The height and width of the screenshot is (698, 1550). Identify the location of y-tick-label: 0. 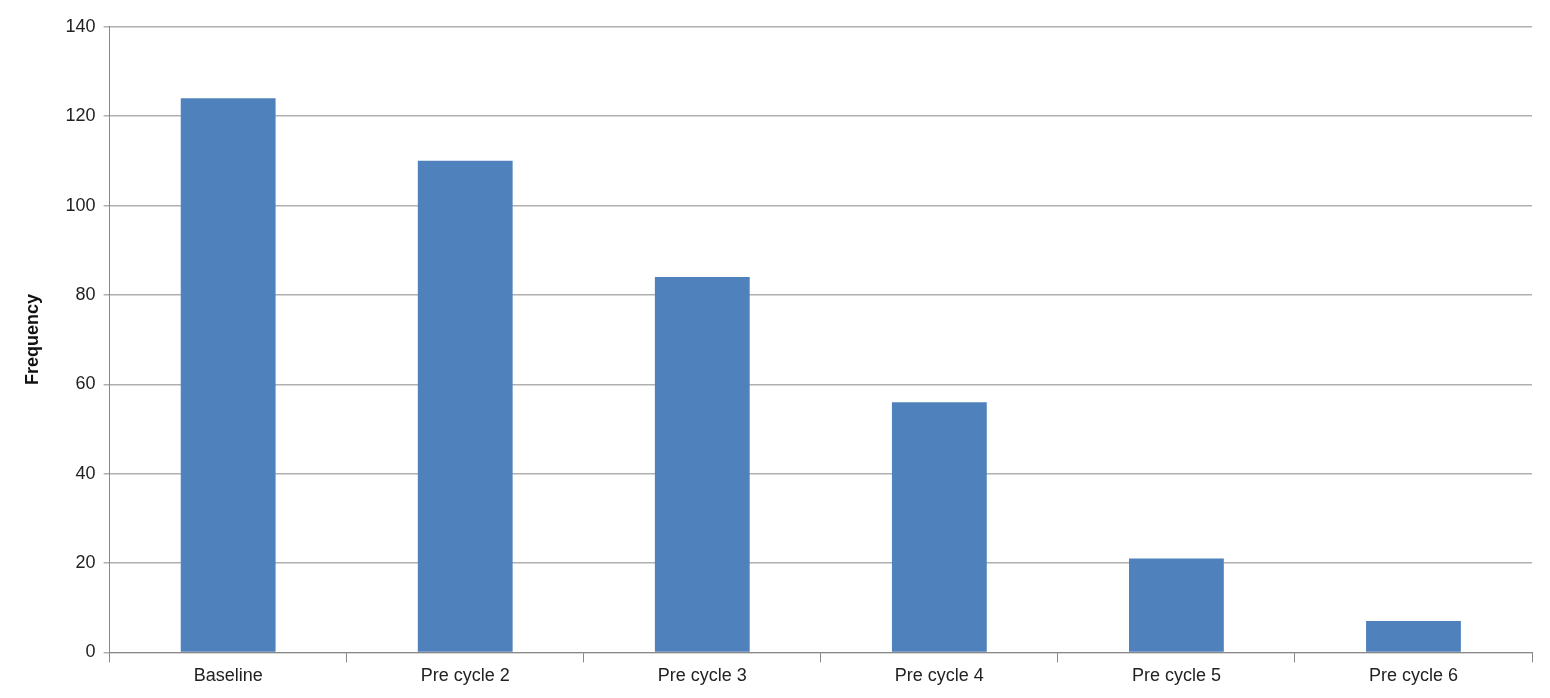
(90, 651).